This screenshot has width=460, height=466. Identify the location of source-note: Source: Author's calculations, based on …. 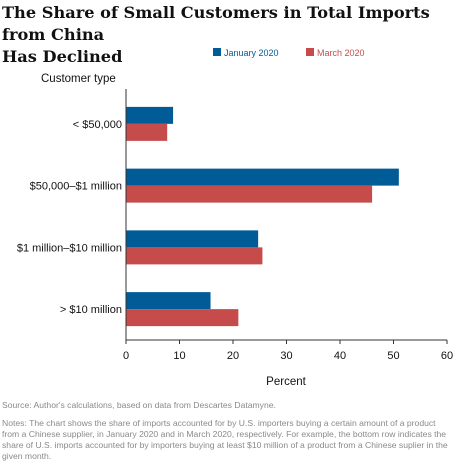
(139, 405).